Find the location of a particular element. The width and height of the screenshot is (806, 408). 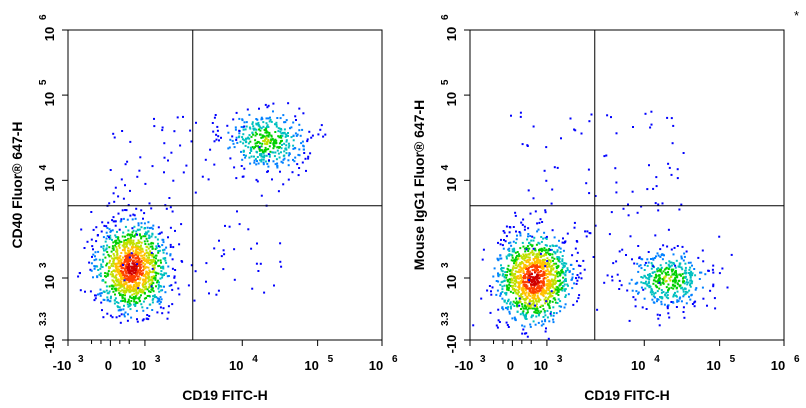

x-tick-label: -10 is located at coordinates (464, 365).